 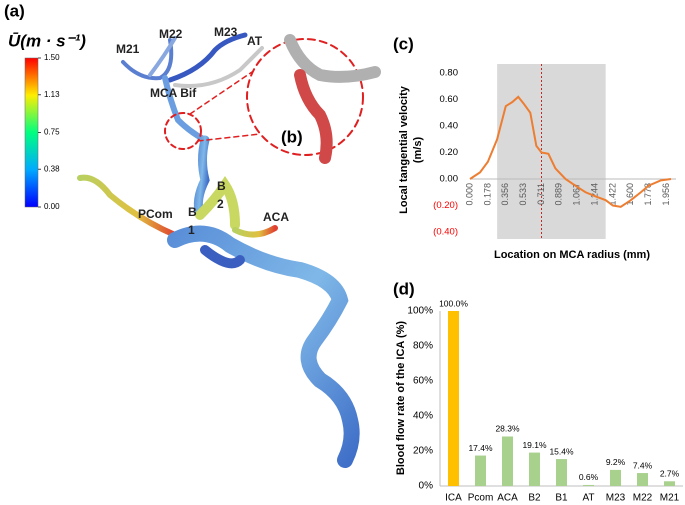 What do you see at coordinates (551, 151) in the screenshot?
I see `shaded-range` at bounding box center [551, 151].